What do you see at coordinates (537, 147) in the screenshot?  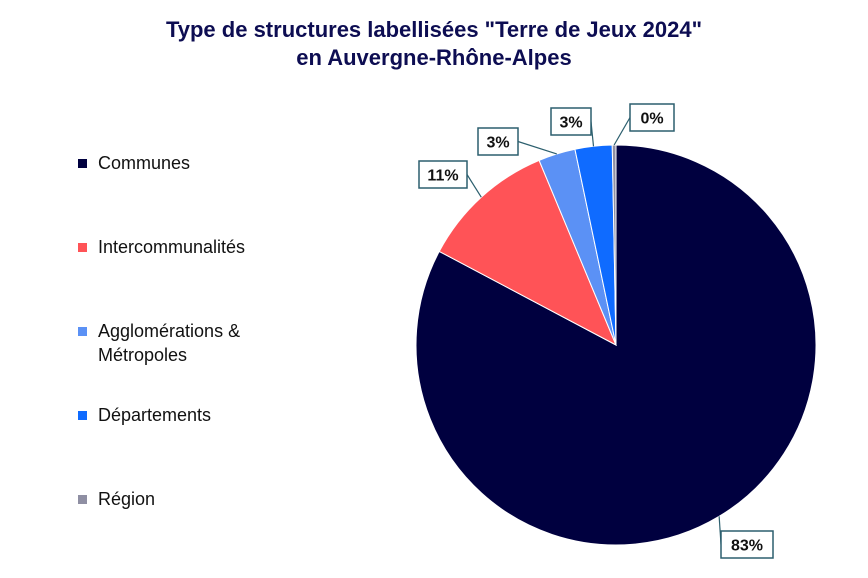 I see `leader-line-agglomerations` at bounding box center [537, 147].